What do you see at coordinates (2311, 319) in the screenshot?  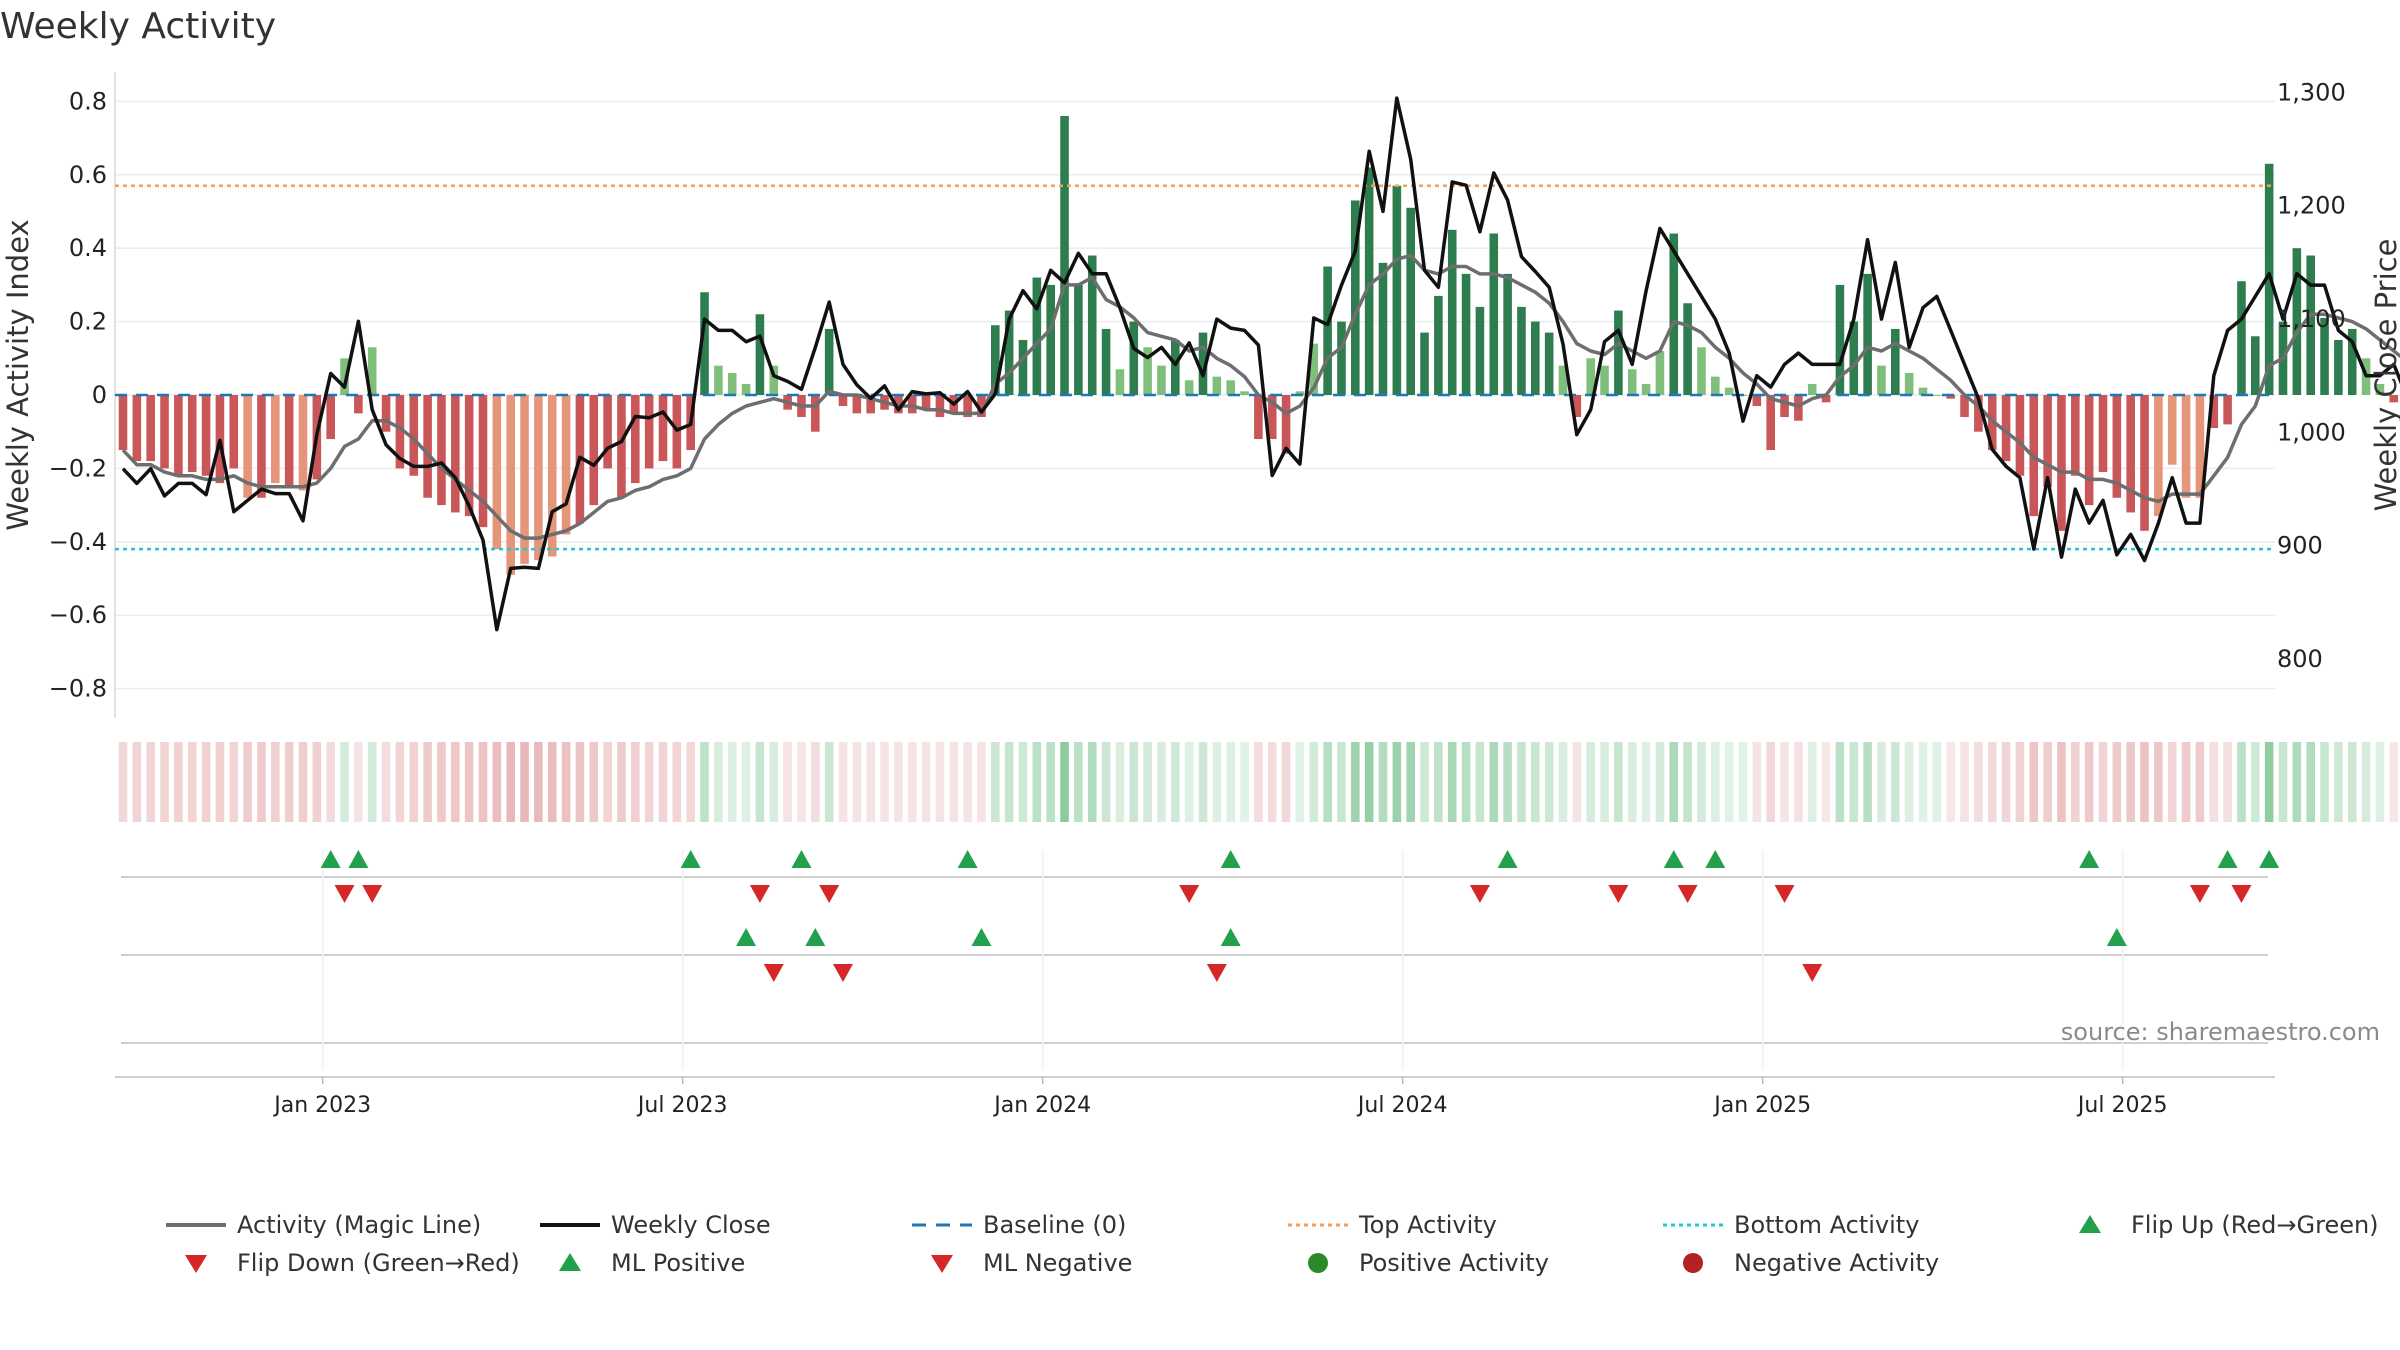 I see `y2-tick-label: 1,100` at bounding box center [2311, 319].